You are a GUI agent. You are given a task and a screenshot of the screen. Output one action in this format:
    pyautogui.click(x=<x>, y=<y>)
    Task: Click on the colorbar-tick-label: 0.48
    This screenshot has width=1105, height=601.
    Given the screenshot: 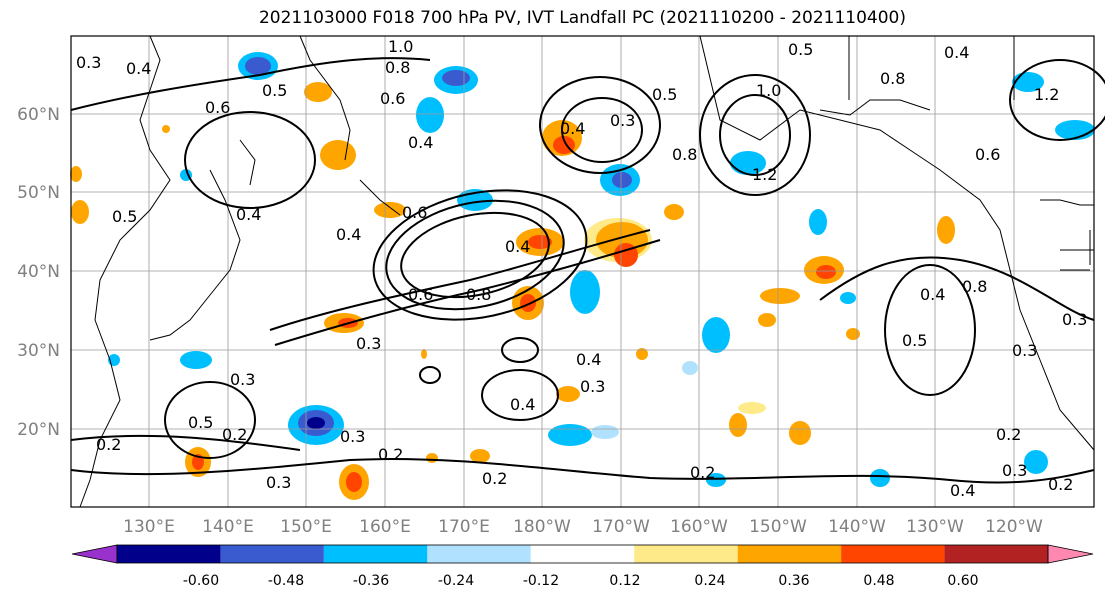 What is the action you would take?
    pyautogui.click(x=878, y=581)
    